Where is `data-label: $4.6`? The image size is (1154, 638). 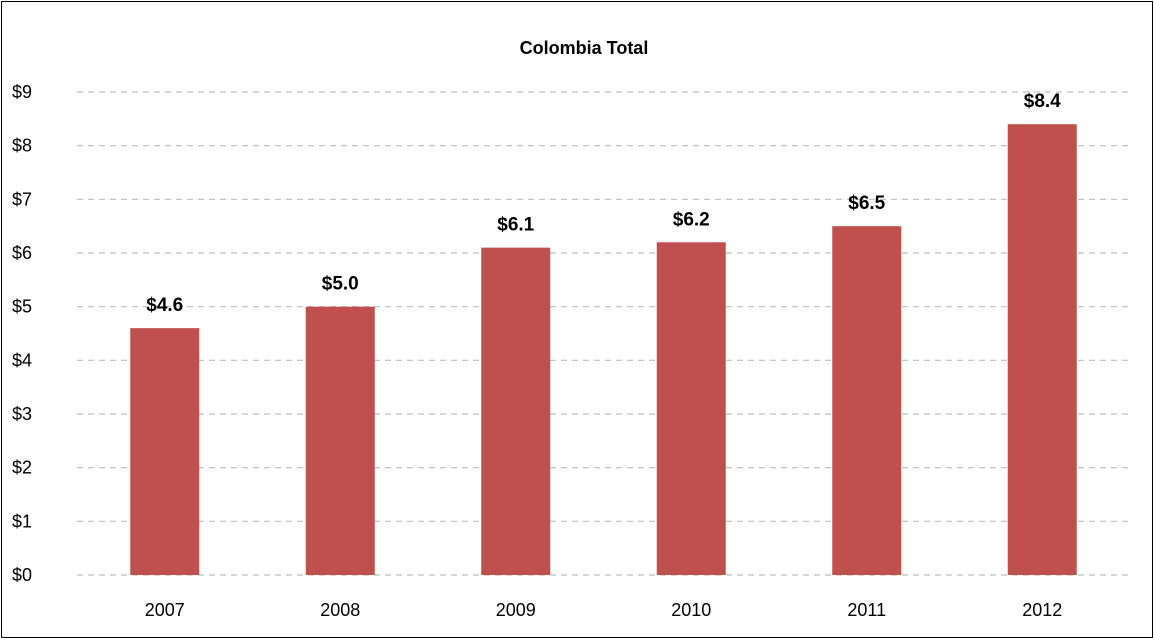
data-label: $4.6 is located at coordinates (164, 305).